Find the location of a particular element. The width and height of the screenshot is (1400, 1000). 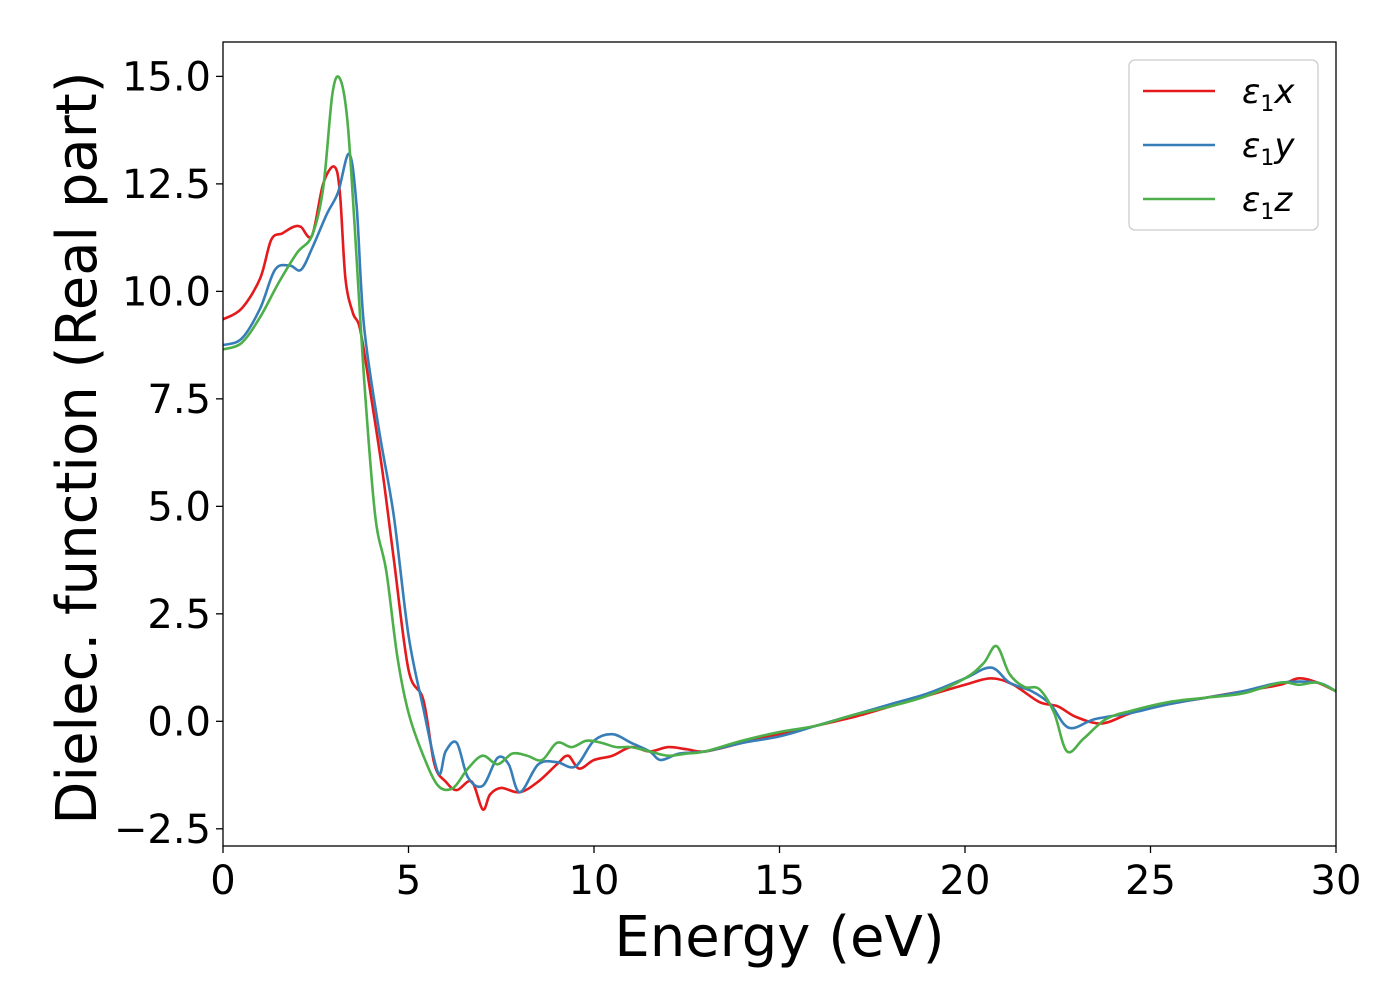

legend-component: x is located at coordinates (1284, 92).